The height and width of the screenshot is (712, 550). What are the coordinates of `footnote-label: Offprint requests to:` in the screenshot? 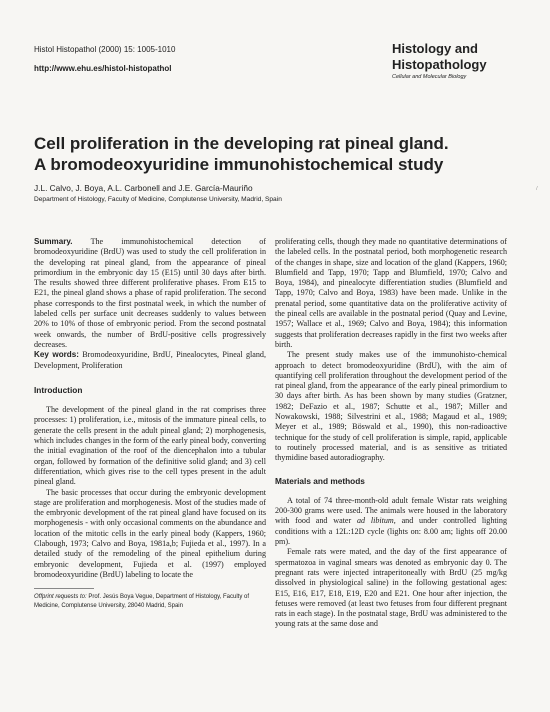 It's located at (60, 597).